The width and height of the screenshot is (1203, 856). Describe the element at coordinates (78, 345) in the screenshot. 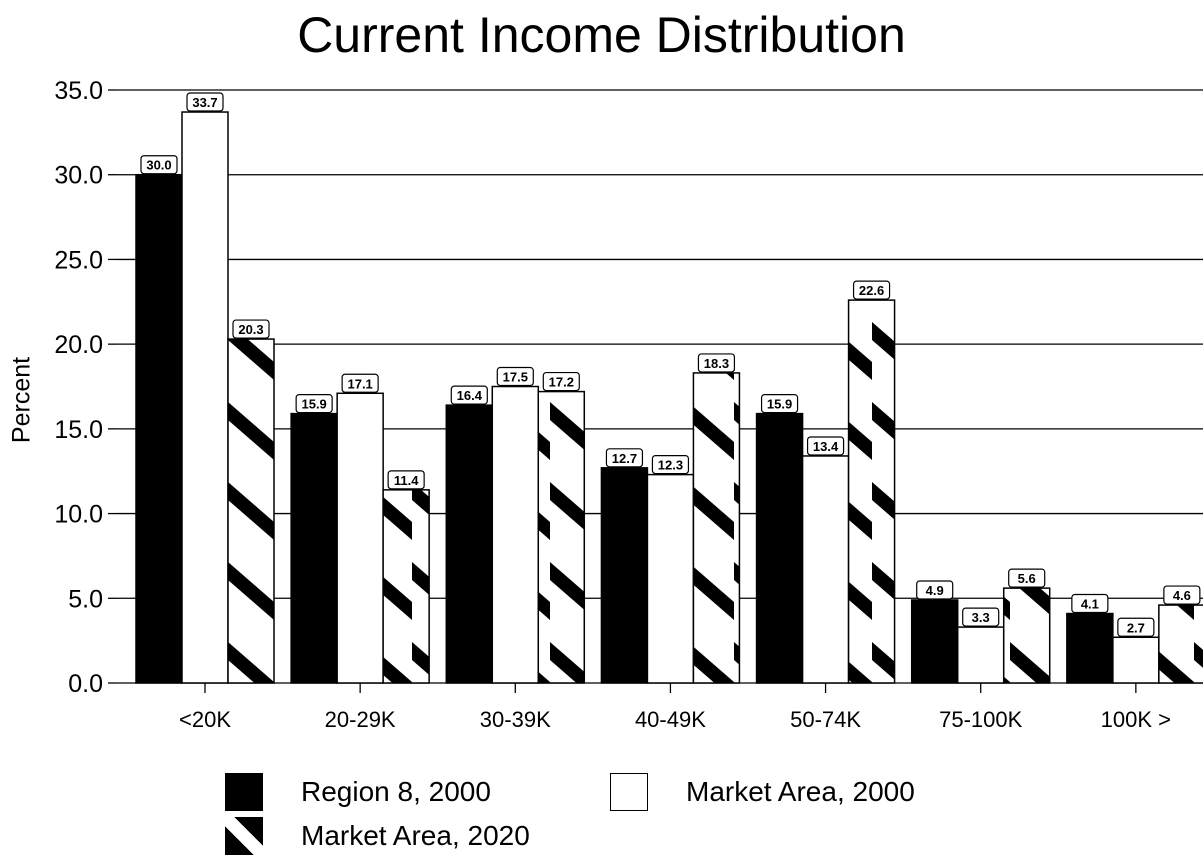

I see `y-tick-label: 20.0` at that location.